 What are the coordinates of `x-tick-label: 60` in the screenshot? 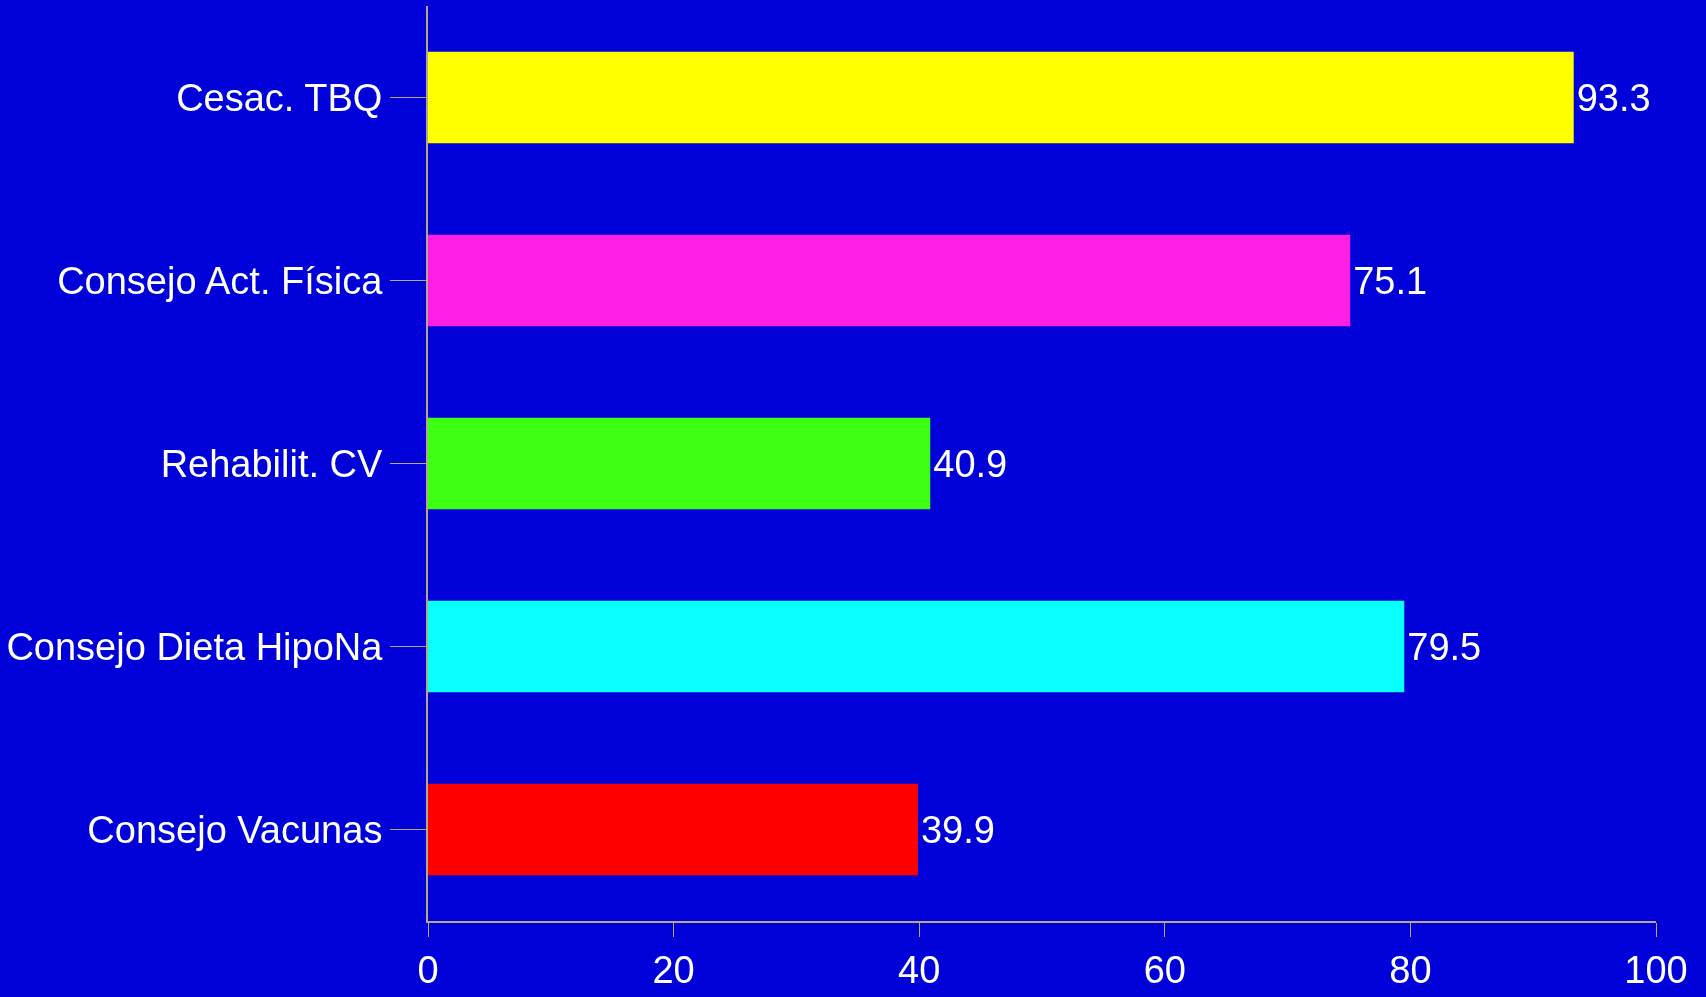 It's located at (1164, 969).